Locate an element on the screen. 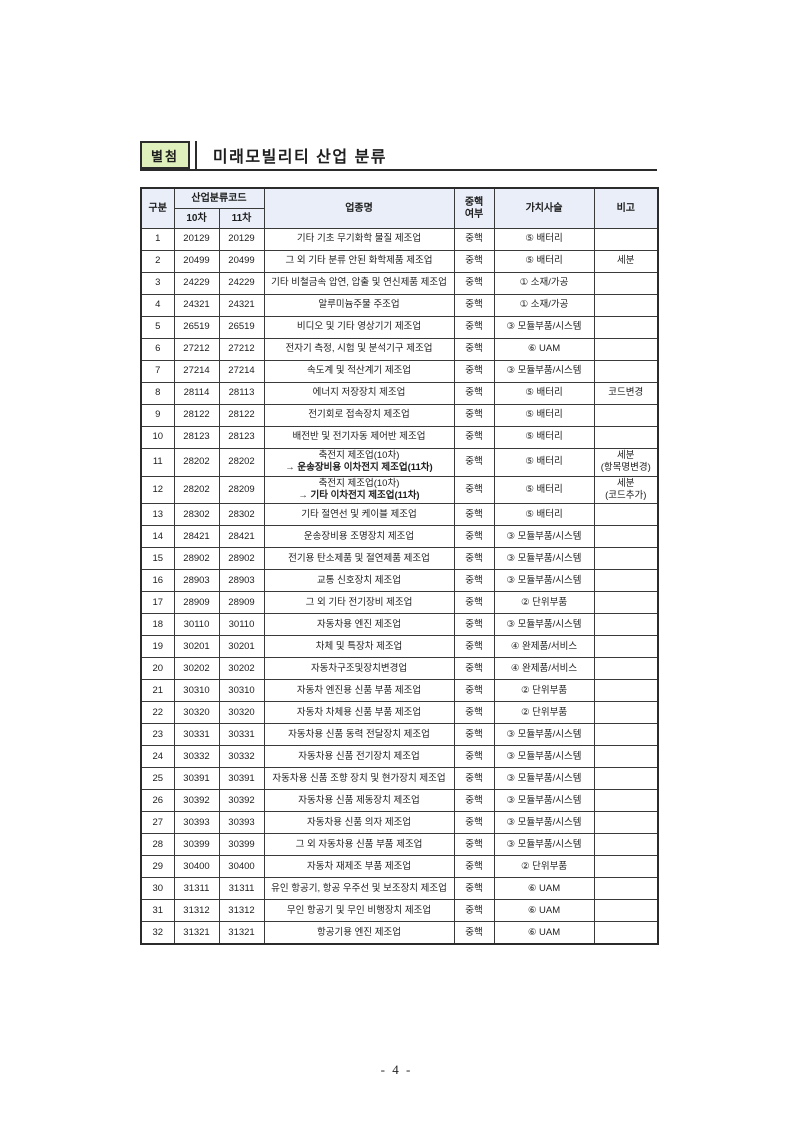 This screenshot has height=1121, width=793. cell-row-number: 32 is located at coordinates (157, 933).